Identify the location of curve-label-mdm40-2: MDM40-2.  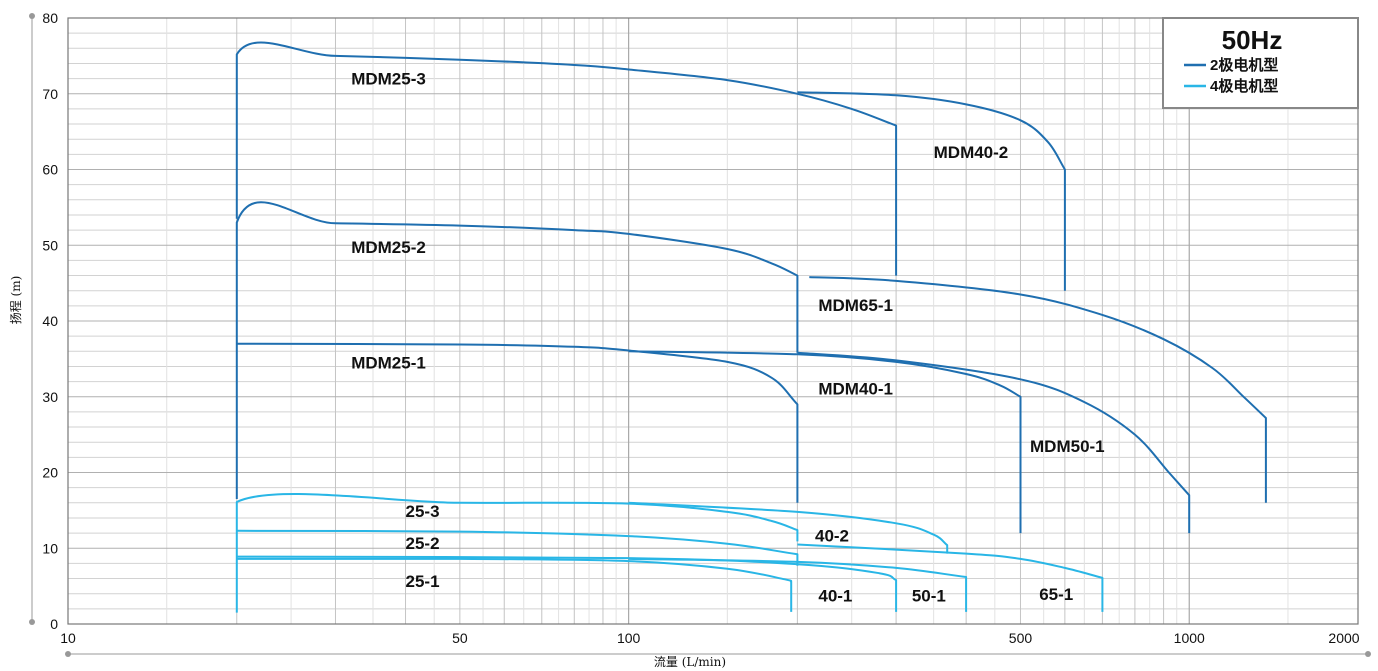
(971, 152).